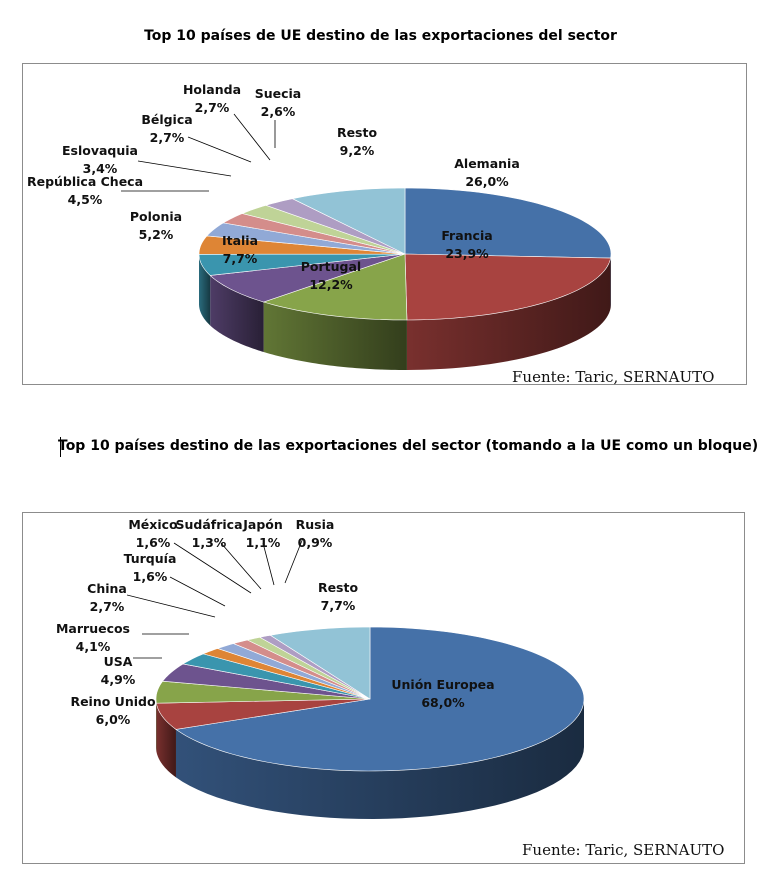  What do you see at coordinates (150, 576) in the screenshot?
I see `value-turquia: 1,6%` at bounding box center [150, 576].